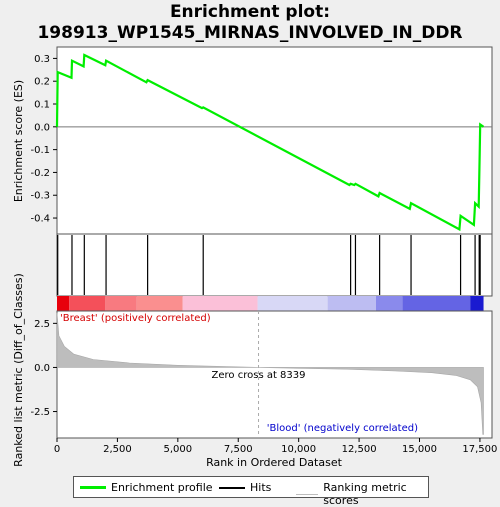  Describe the element at coordinates (40, 219) in the screenshot. I see `es-y-tick-label: -0.4` at that location.